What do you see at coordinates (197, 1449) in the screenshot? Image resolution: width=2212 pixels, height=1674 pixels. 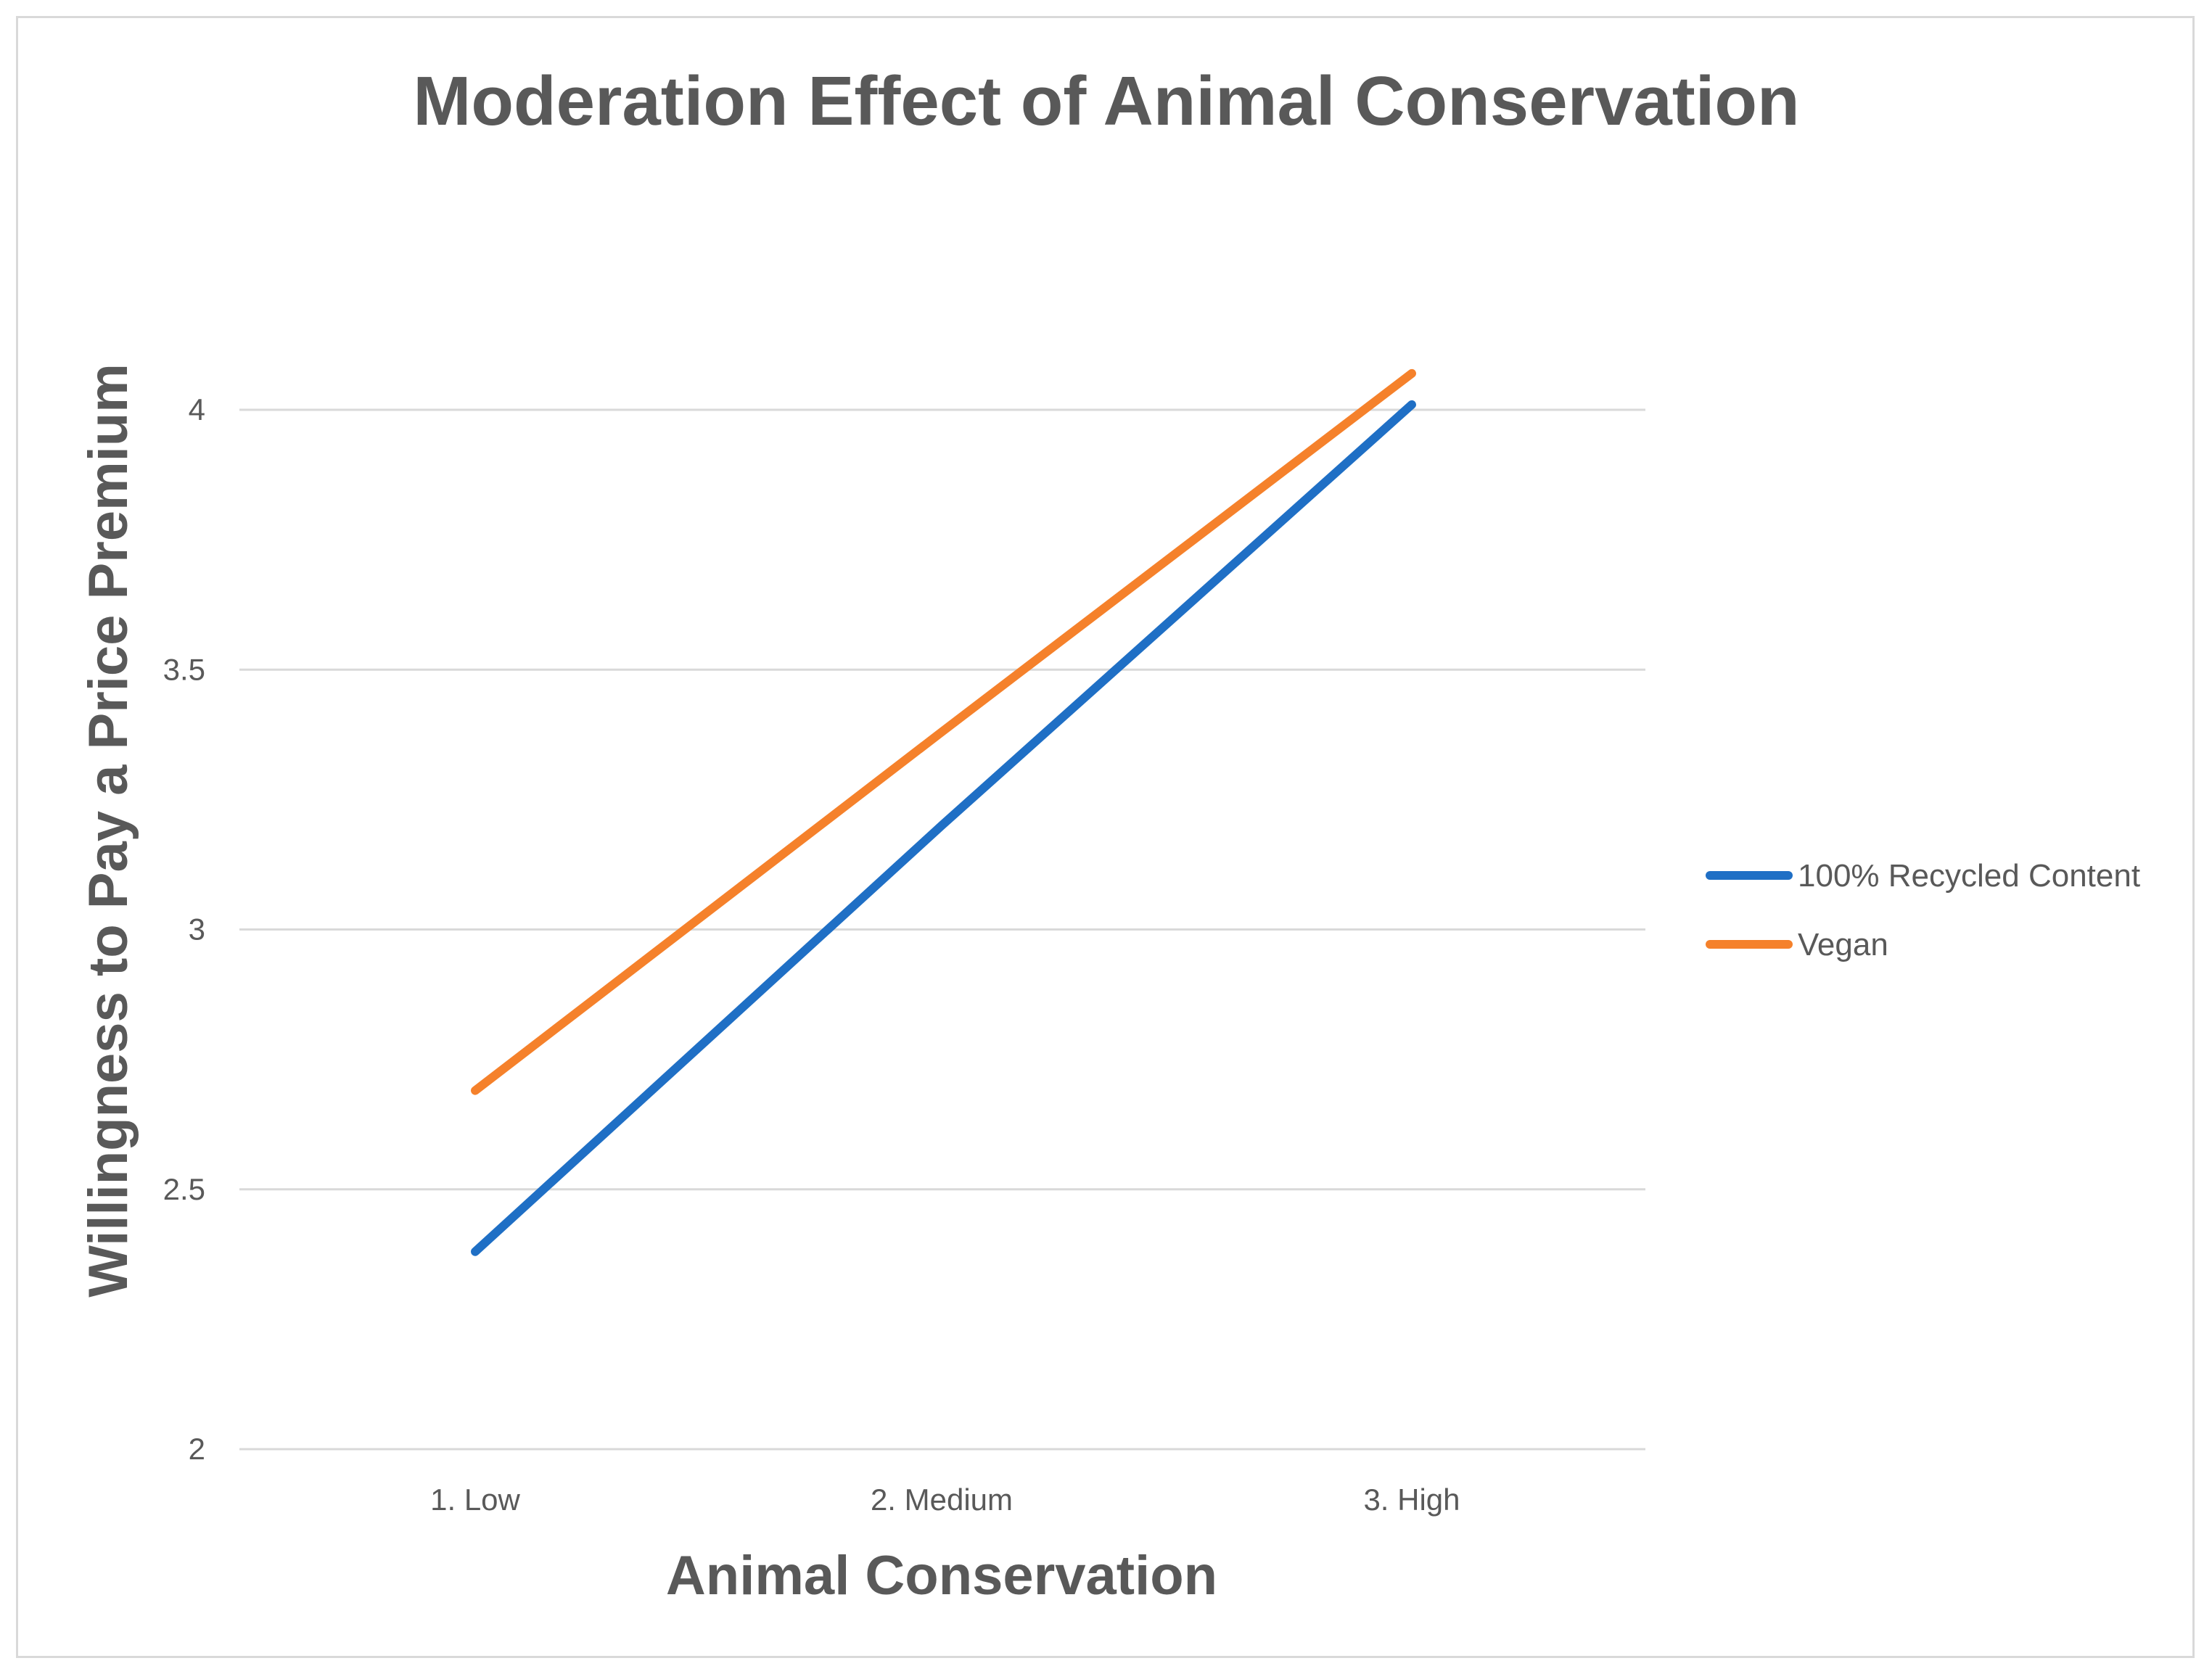 I see `y-tick-label: 2` at bounding box center [197, 1449].